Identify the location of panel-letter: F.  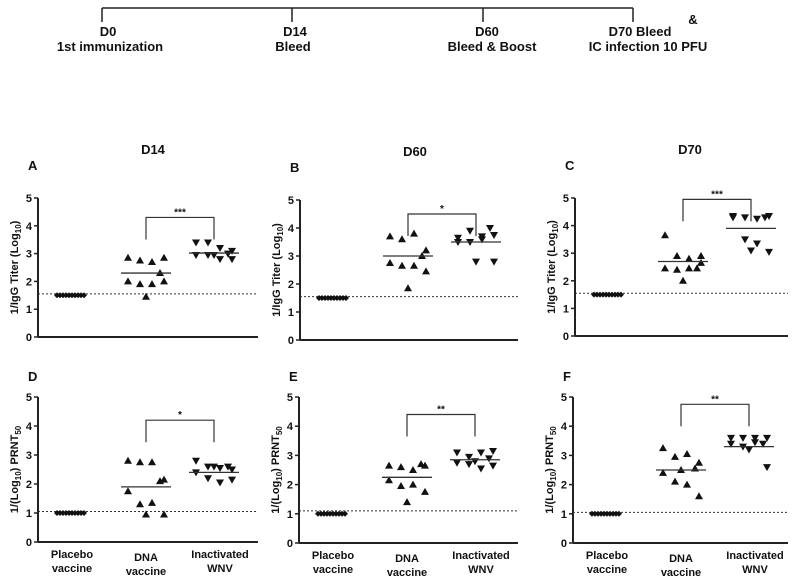
(567, 376).